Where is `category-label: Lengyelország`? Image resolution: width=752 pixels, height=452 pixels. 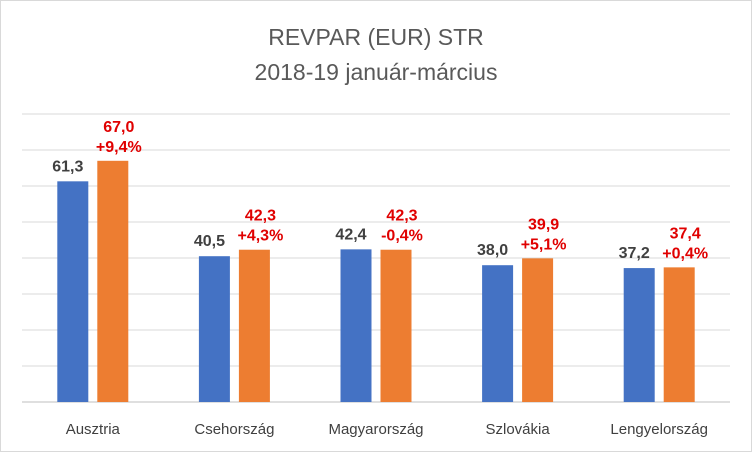 category-label: Lengyelország is located at coordinates (659, 429).